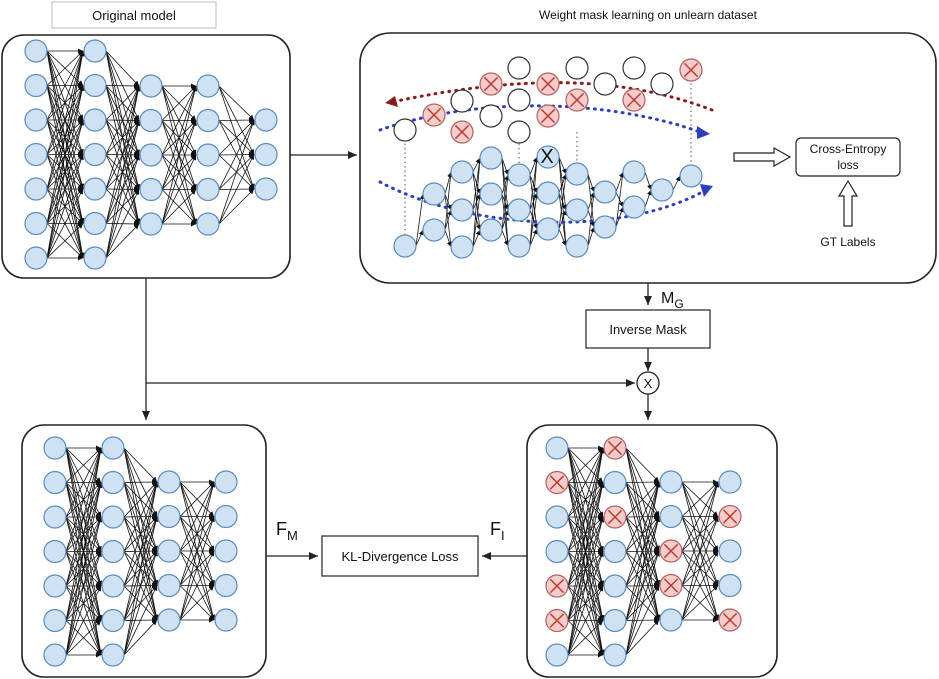 The height and width of the screenshot is (679, 939). Describe the element at coordinates (847, 242) in the screenshot. I see `gt-labels: GT Labels` at that location.